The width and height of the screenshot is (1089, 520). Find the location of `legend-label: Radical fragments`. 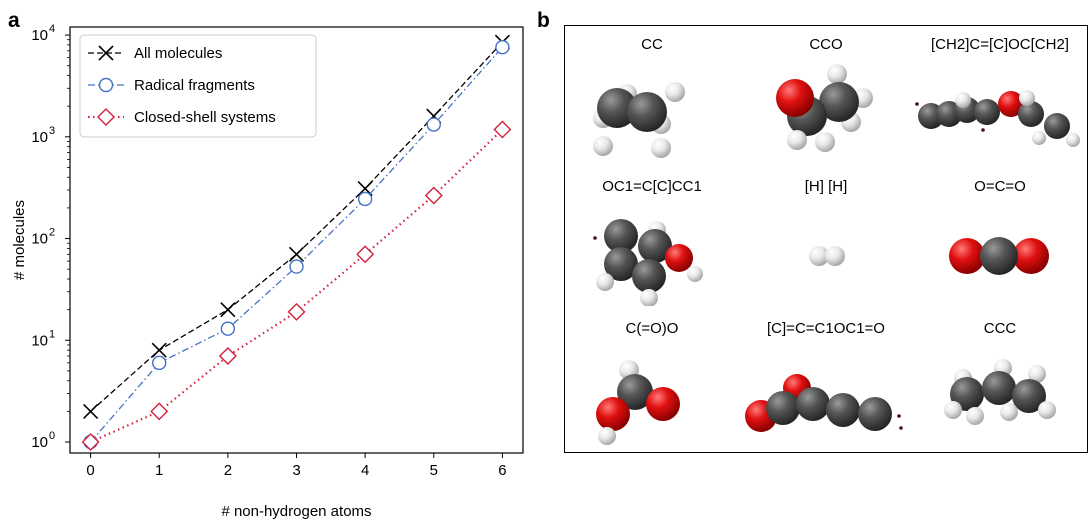

legend-label: Radical fragments is located at coordinates (194, 85).